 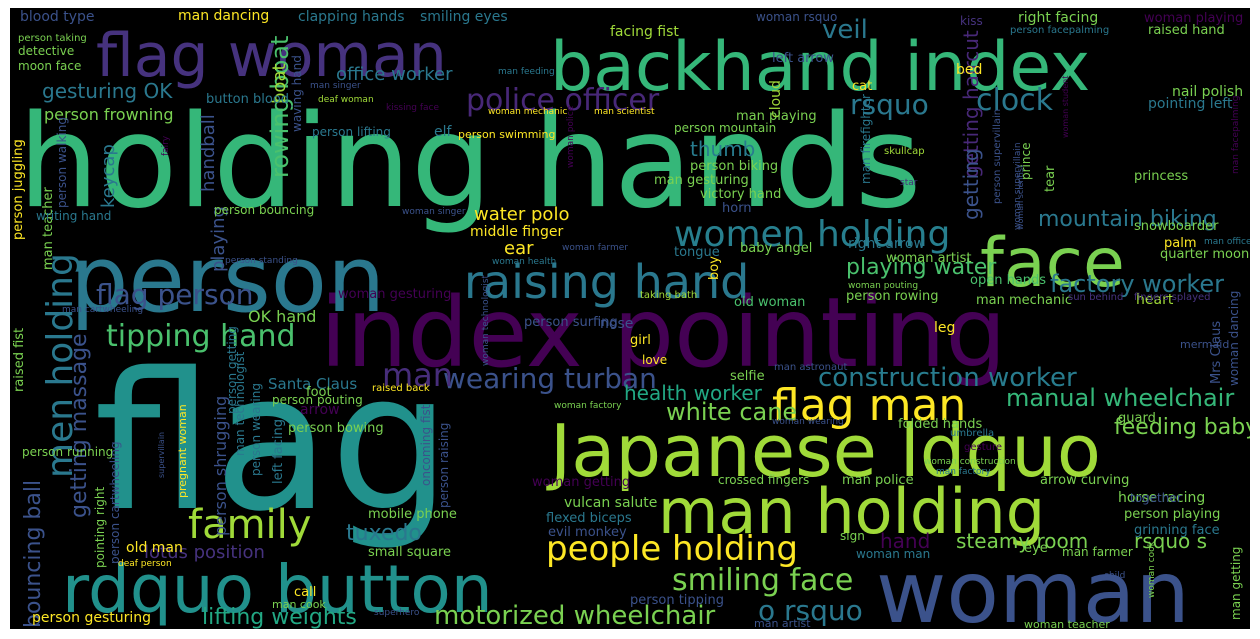 What do you see at coordinates (57, 17) in the screenshot?
I see `word-blood-type: blood type` at bounding box center [57, 17].